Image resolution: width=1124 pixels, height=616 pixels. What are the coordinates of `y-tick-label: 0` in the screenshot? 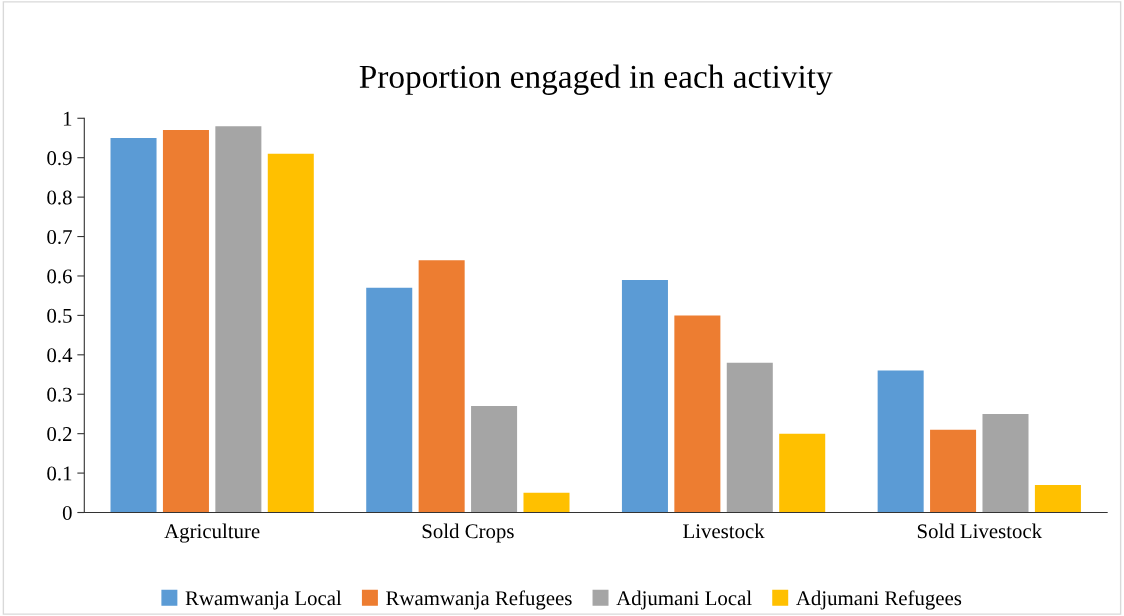 It's located at (67, 512).